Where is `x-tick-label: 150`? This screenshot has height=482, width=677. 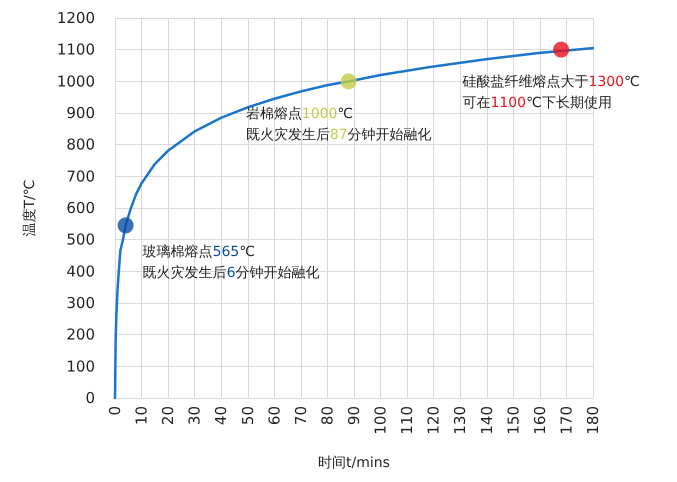
x-tick-label: 150 is located at coordinates (513, 420).